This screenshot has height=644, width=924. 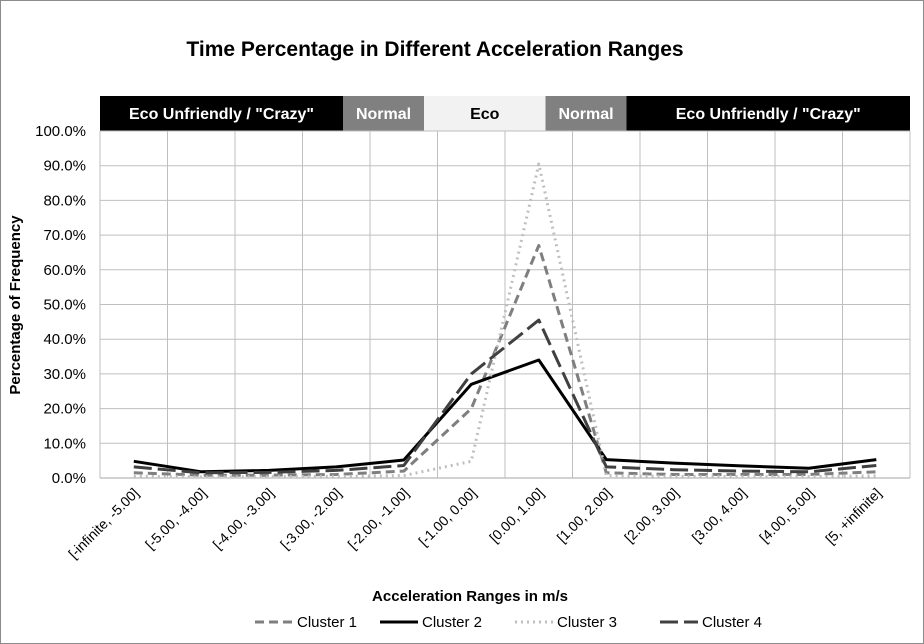 What do you see at coordinates (15, 305) in the screenshot?
I see `y-axis-title: Percentage of Frequency` at bounding box center [15, 305].